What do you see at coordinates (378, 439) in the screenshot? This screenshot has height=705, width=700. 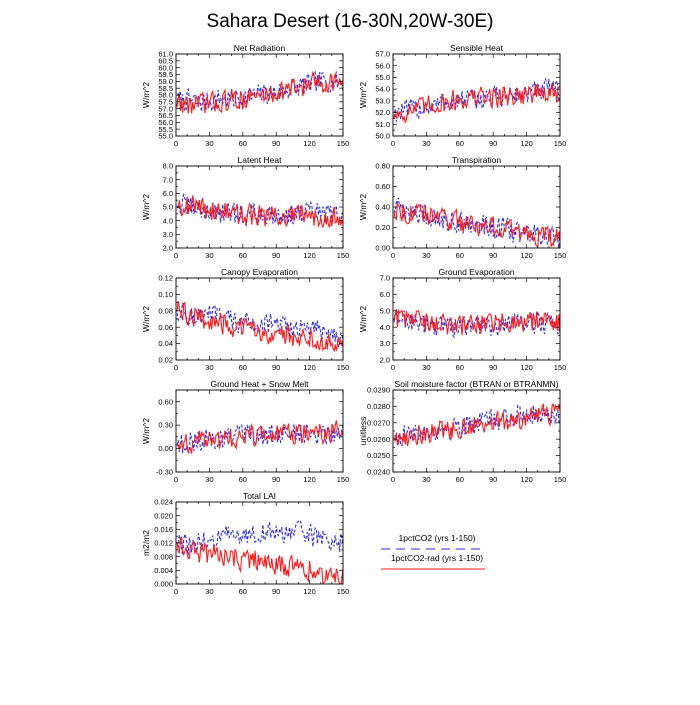 I see `y-tick-label: 0.0260` at bounding box center [378, 439].